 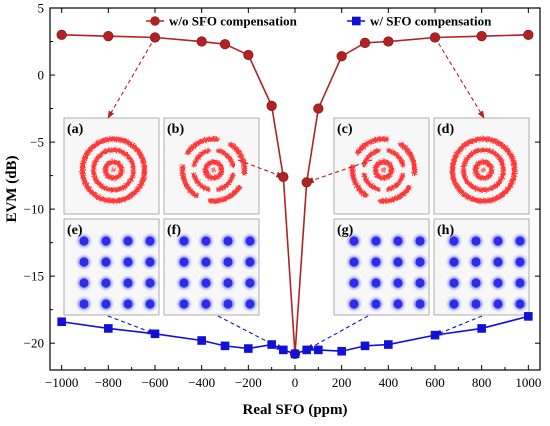 I want to click on x-tick-label: 800, so click(x=482, y=382).